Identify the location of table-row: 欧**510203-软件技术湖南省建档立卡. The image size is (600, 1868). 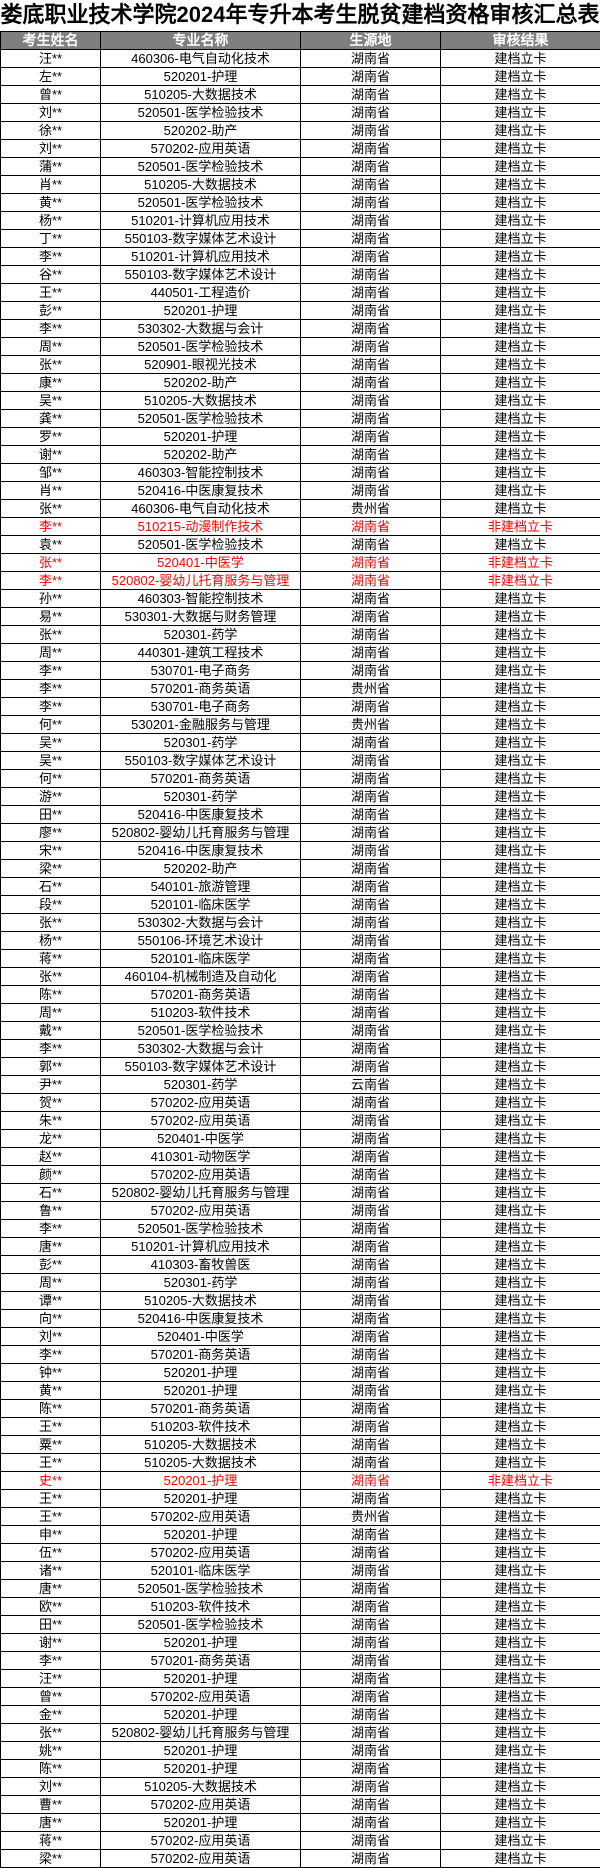
(300, 1607).